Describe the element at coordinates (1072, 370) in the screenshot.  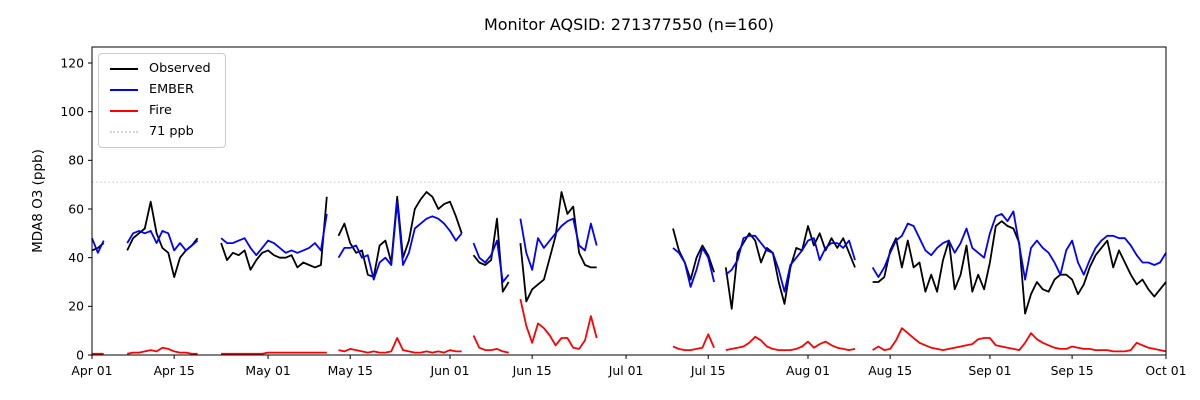
I see `x-tick-label: Sep 15` at that location.